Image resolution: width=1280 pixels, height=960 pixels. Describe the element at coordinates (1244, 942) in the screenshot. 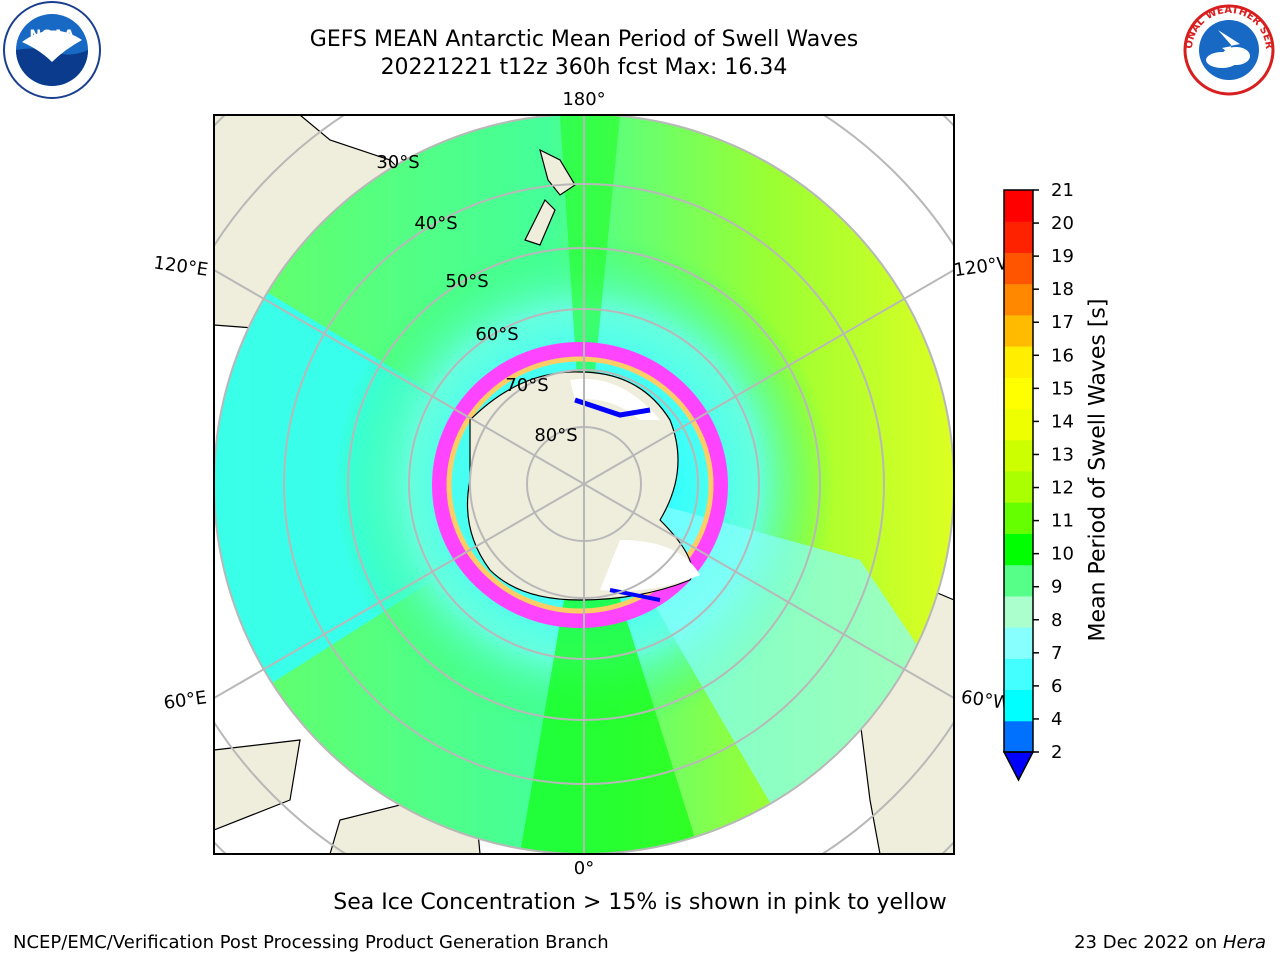

I see `footer-host: Hera` at that location.